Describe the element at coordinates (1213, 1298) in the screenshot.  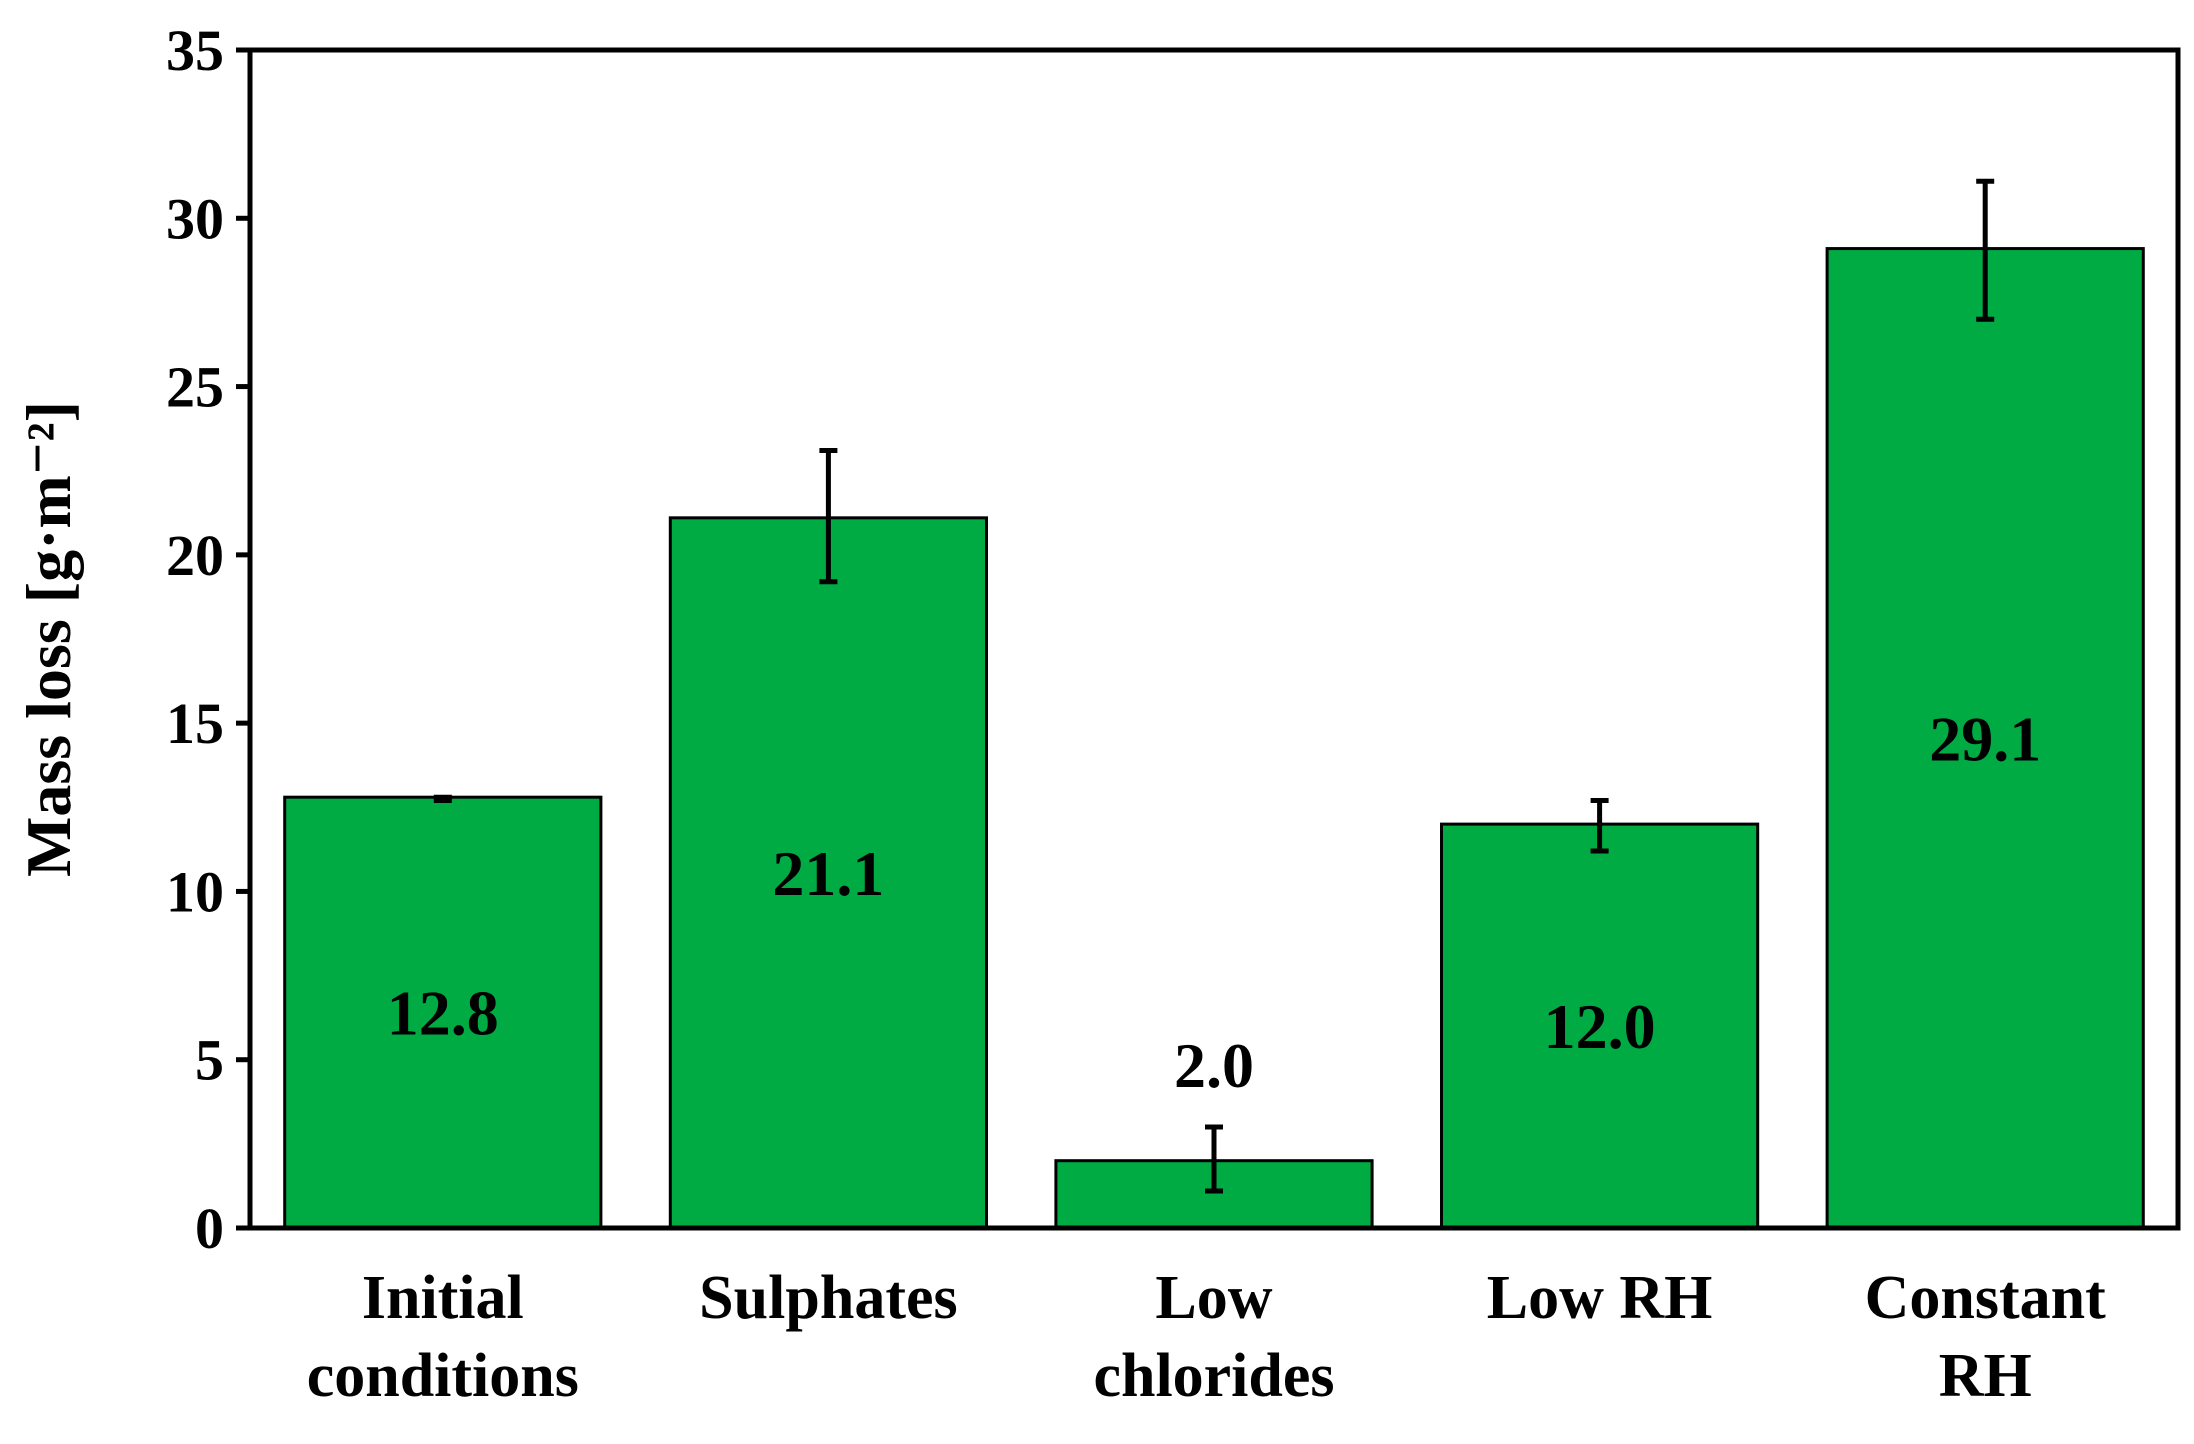
I see `x-tick-label: Low` at that location.